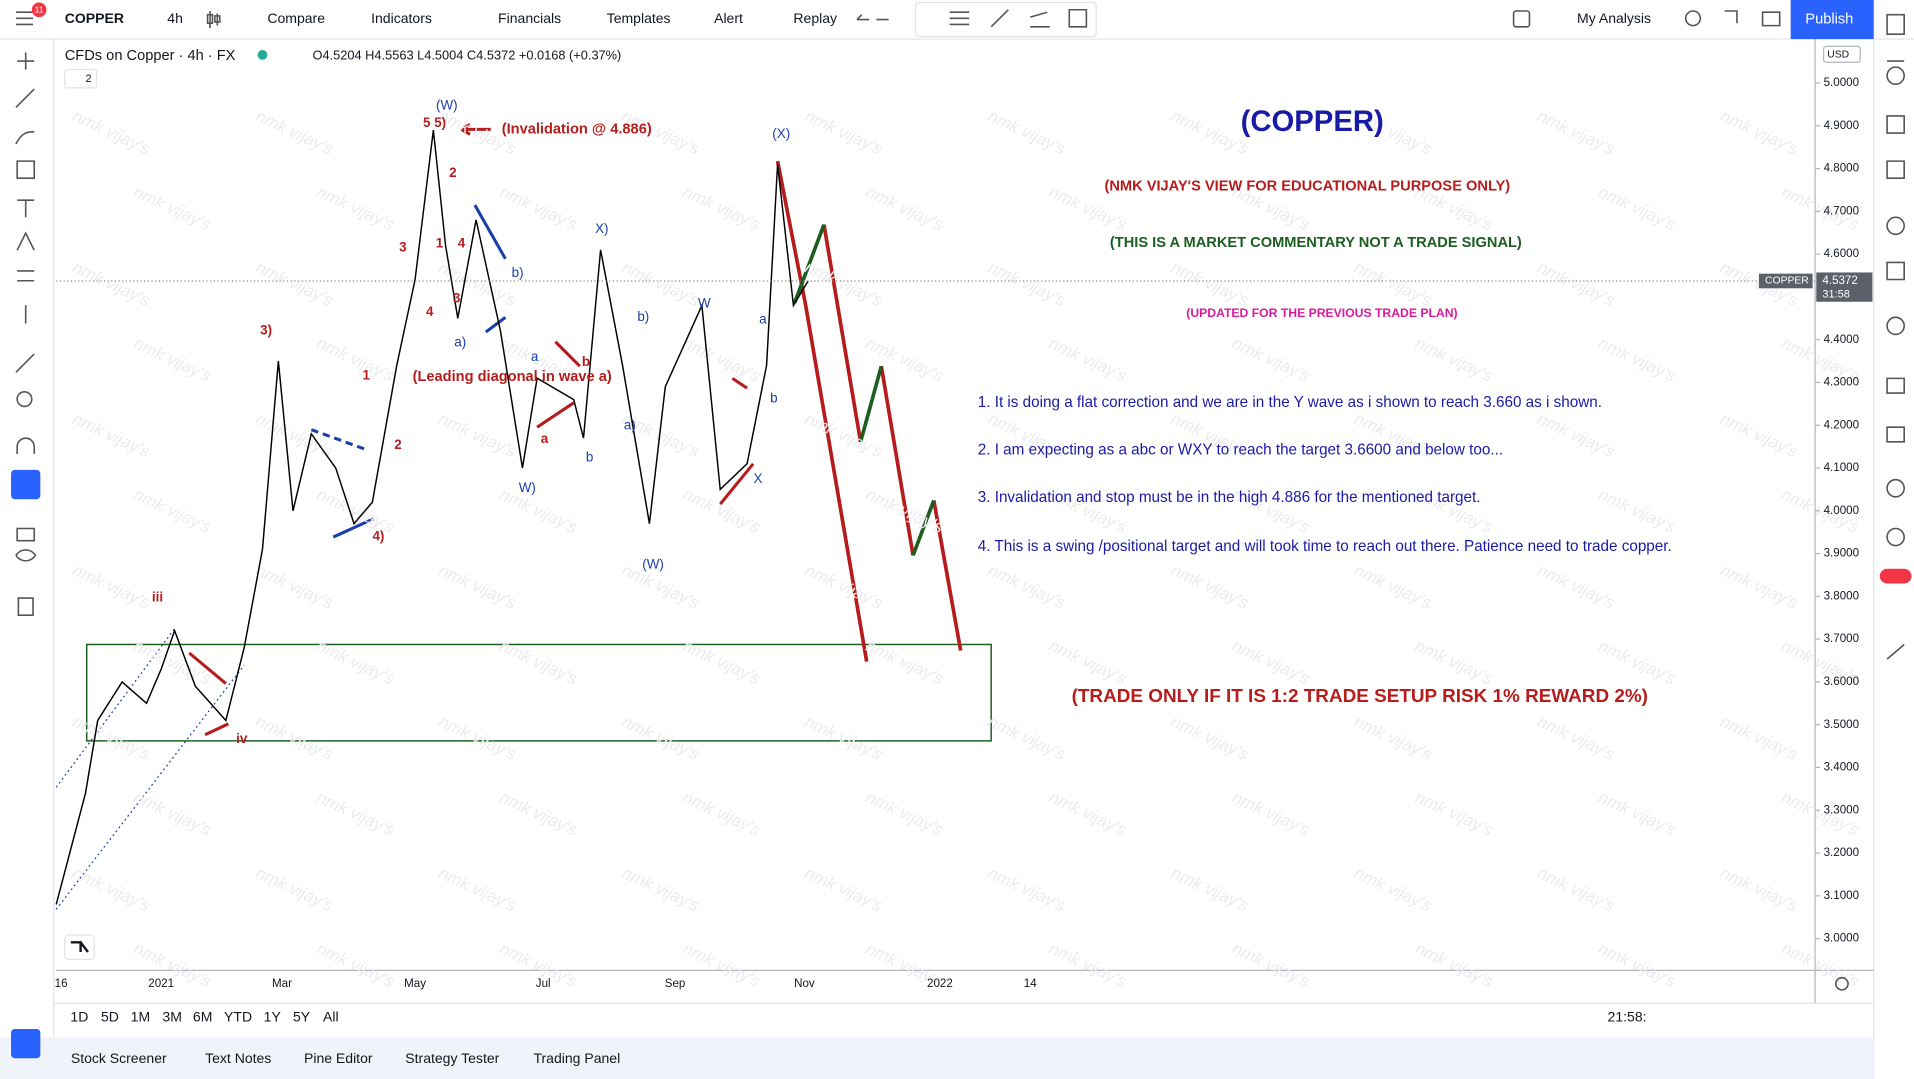  Describe the element at coordinates (26, 484) in the screenshot. I see `magnet-tool` at that location.